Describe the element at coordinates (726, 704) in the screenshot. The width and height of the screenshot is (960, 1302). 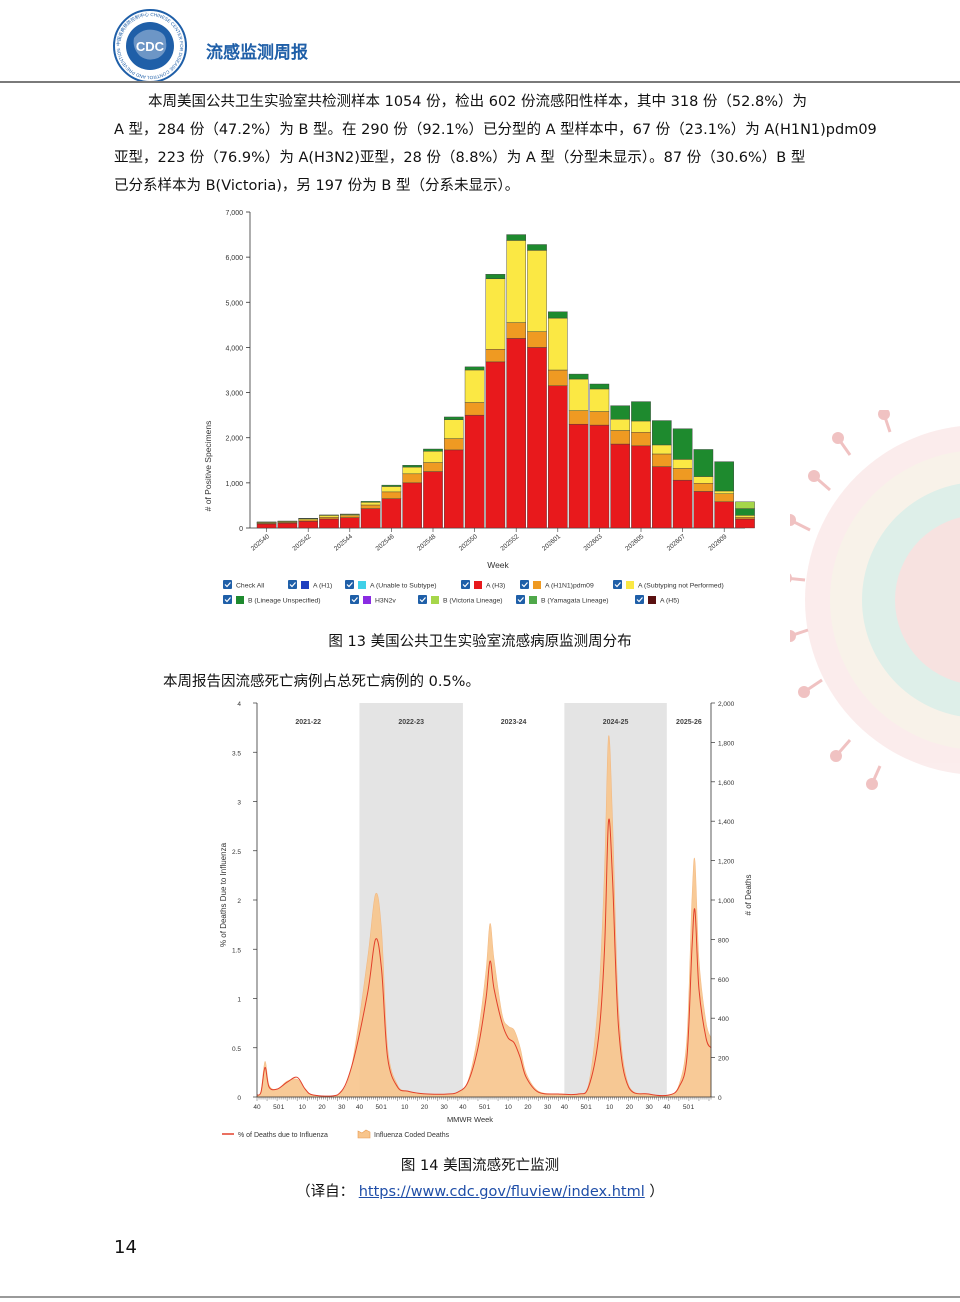
I see `chart2-right-tick-label: 2,000` at that location.